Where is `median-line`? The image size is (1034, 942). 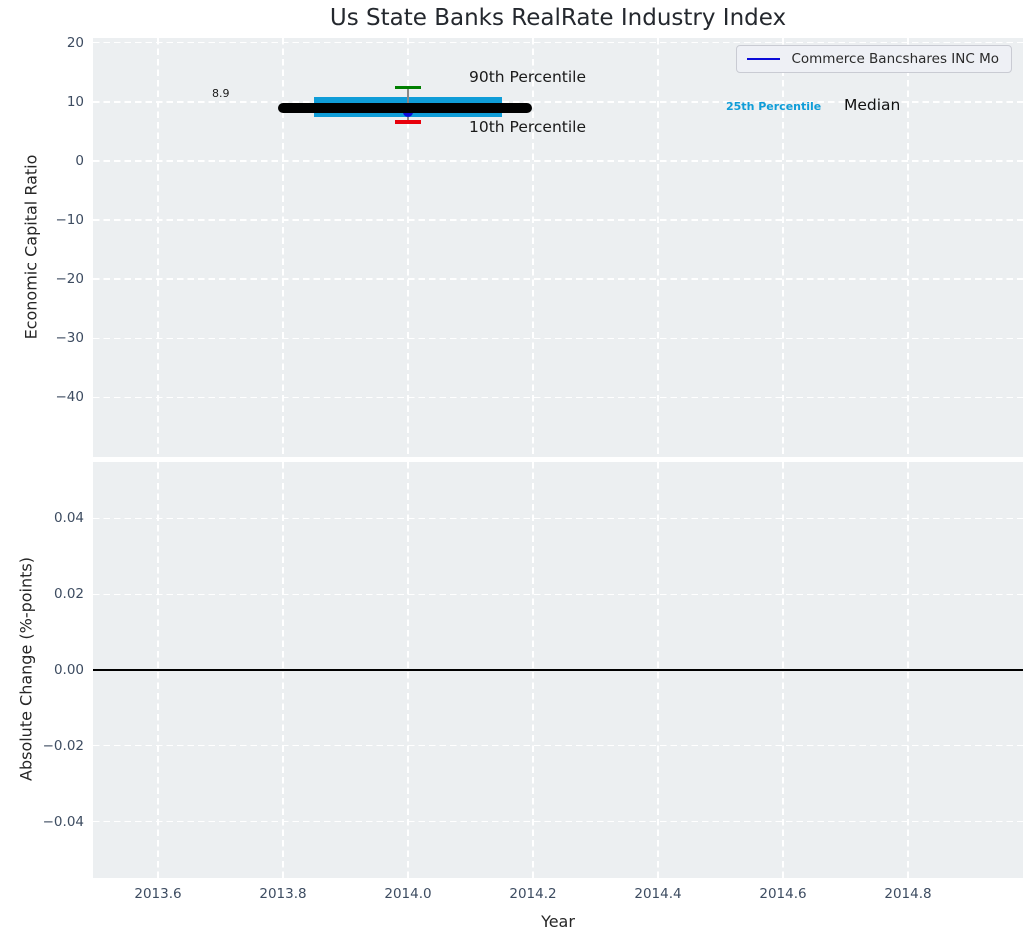
median-line is located at coordinates (405, 108).